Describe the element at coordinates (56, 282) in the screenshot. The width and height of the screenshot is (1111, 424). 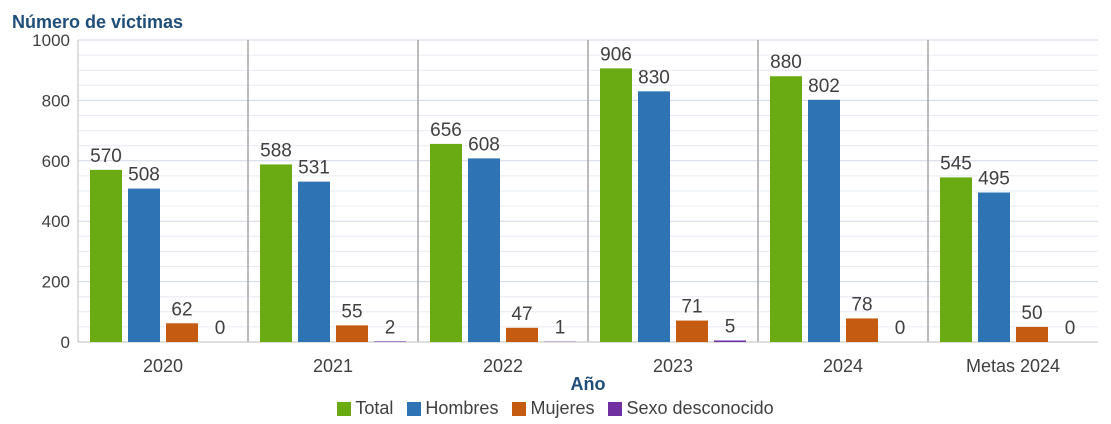
I see `y-tick-label: 200` at that location.